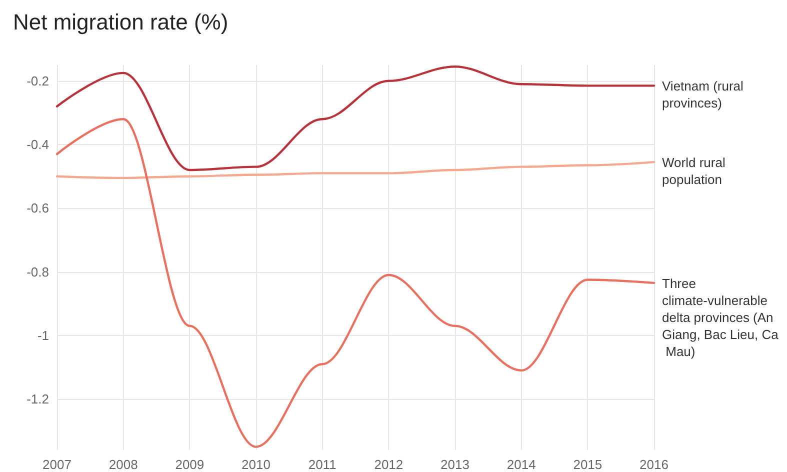 This screenshot has width=787, height=472. I want to click on series-label: Vietnam (rural provinces), so click(705, 94).